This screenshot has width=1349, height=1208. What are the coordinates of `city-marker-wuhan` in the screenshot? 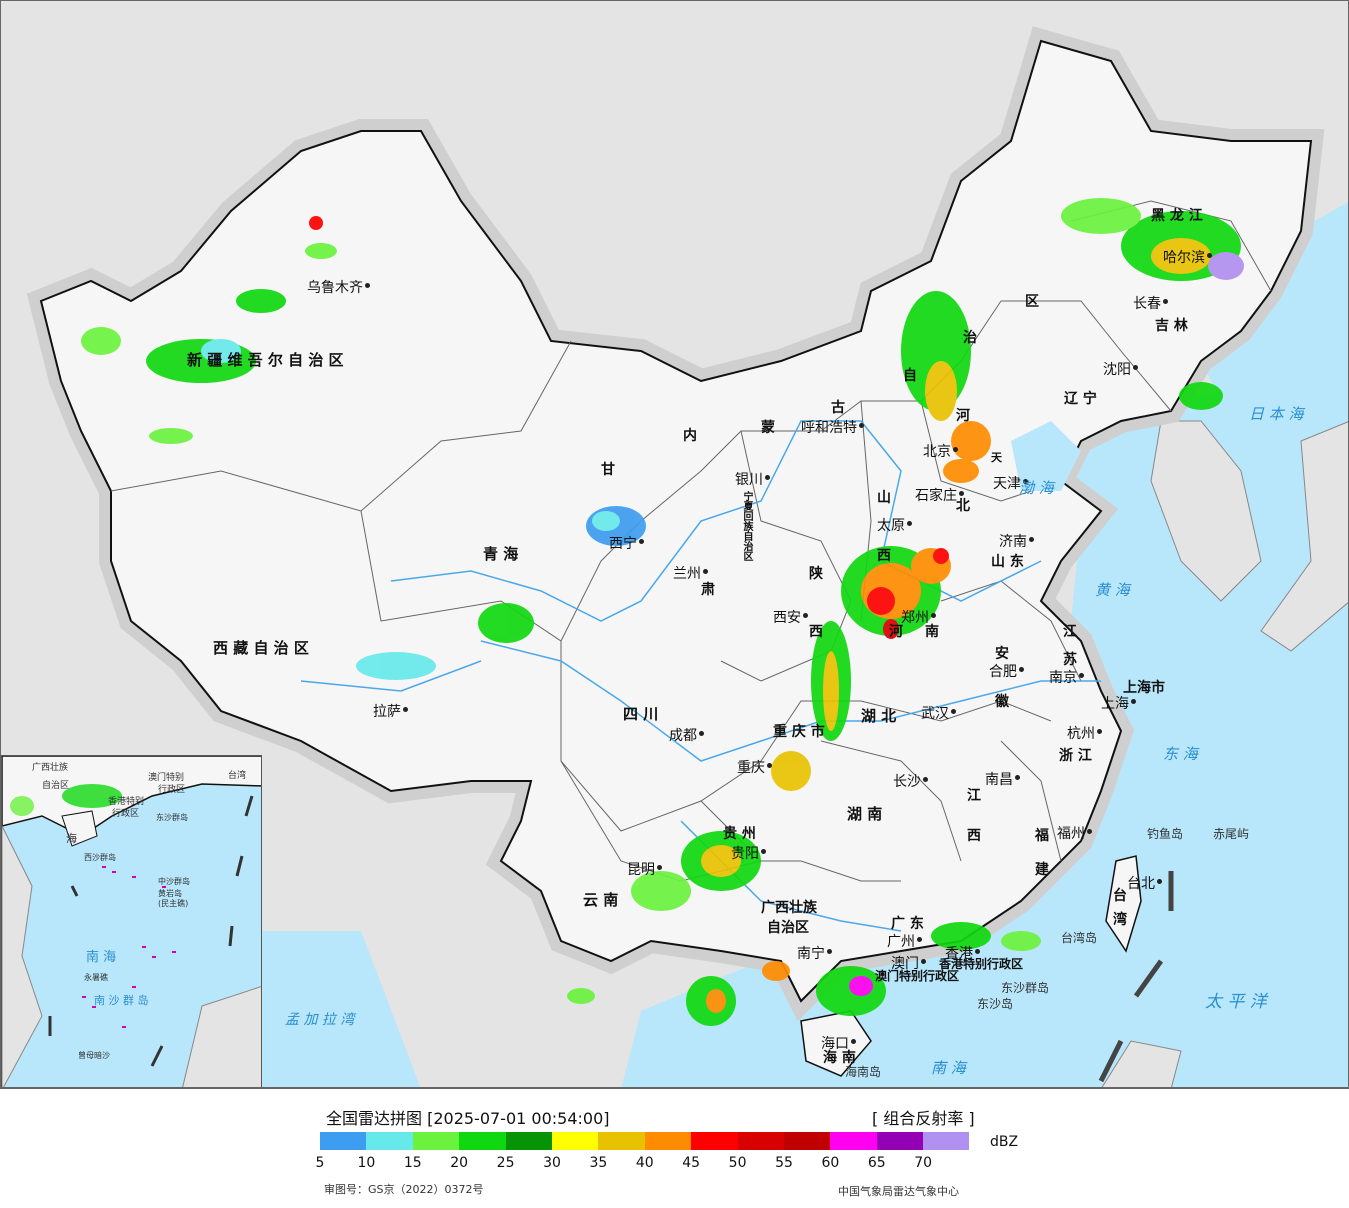 It's located at (953, 711).